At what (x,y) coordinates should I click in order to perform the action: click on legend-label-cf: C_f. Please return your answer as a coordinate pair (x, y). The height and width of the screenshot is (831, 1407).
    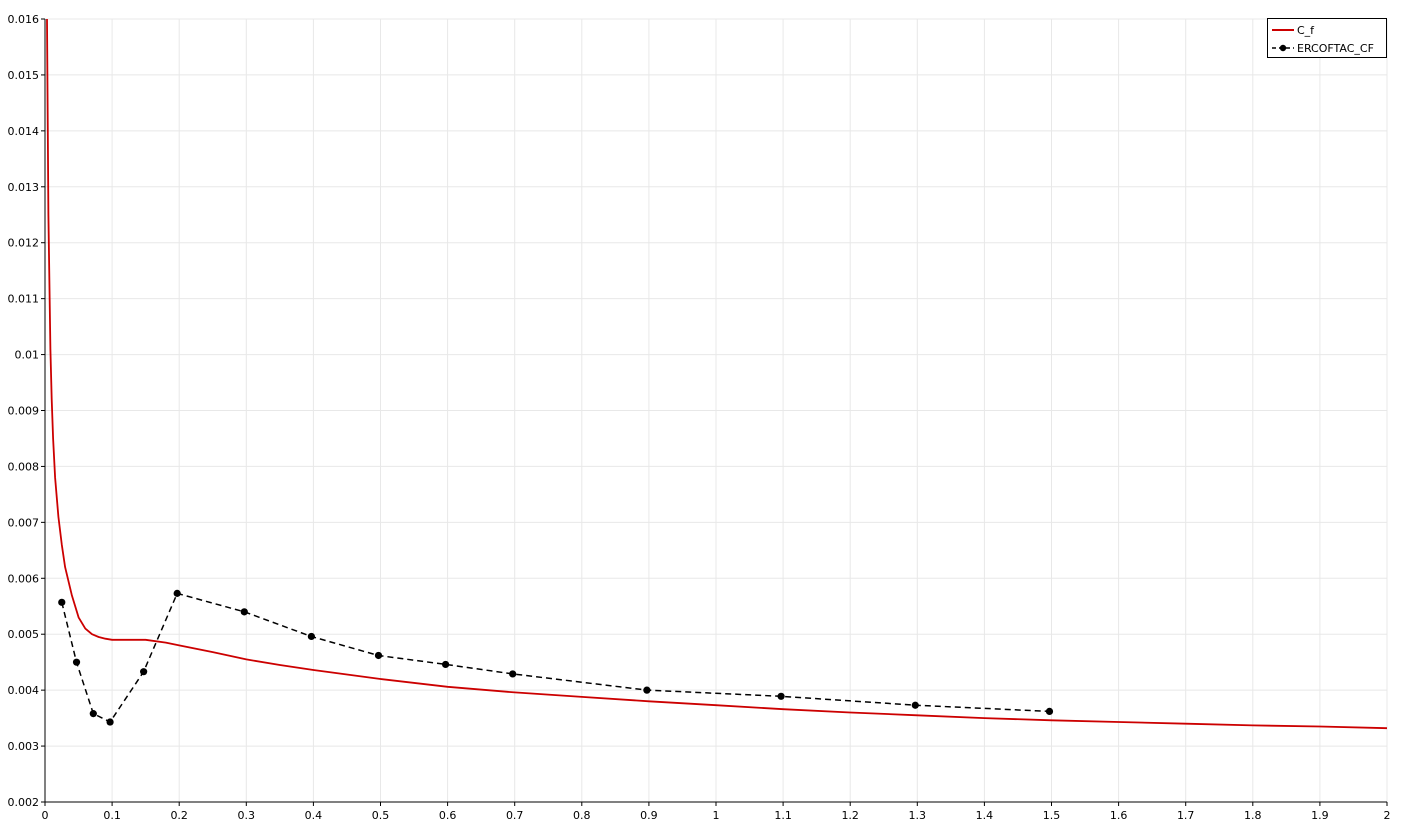
    Looking at the image, I should click on (1306, 30).